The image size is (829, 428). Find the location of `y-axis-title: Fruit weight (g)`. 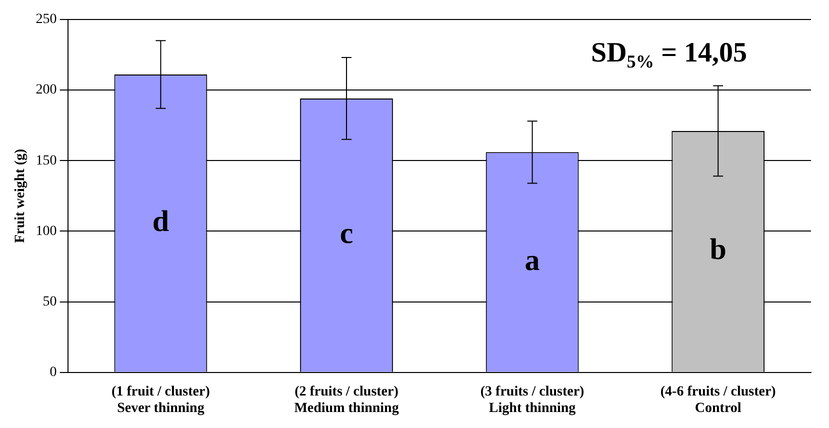

y-axis-title: Fruit weight (g) is located at coordinates (20, 195).